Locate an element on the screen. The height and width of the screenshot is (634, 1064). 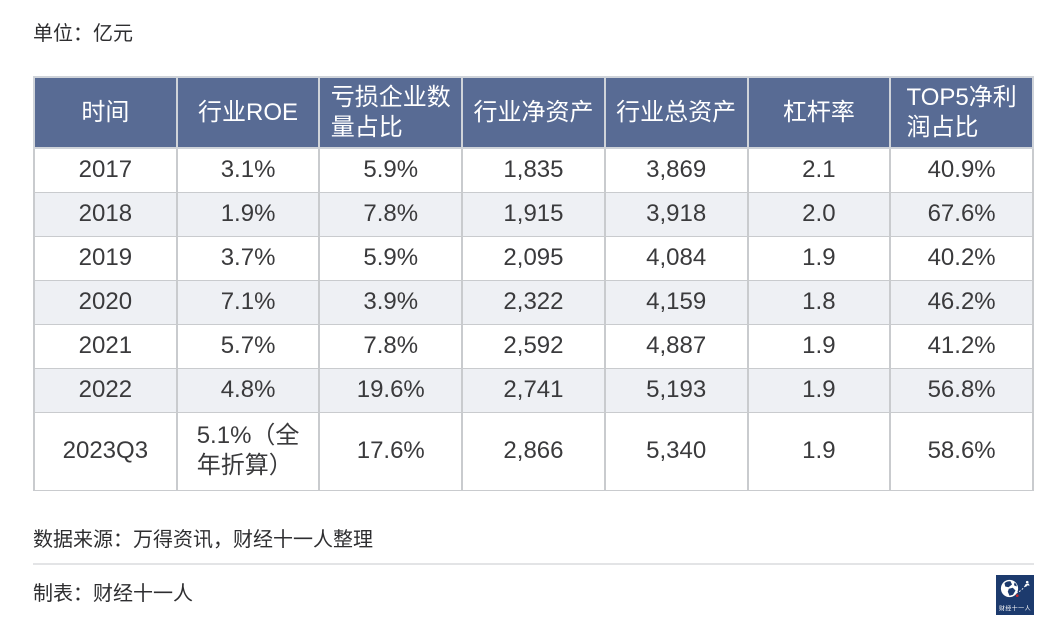
table-cell: 17.6% is located at coordinates (391, 451).